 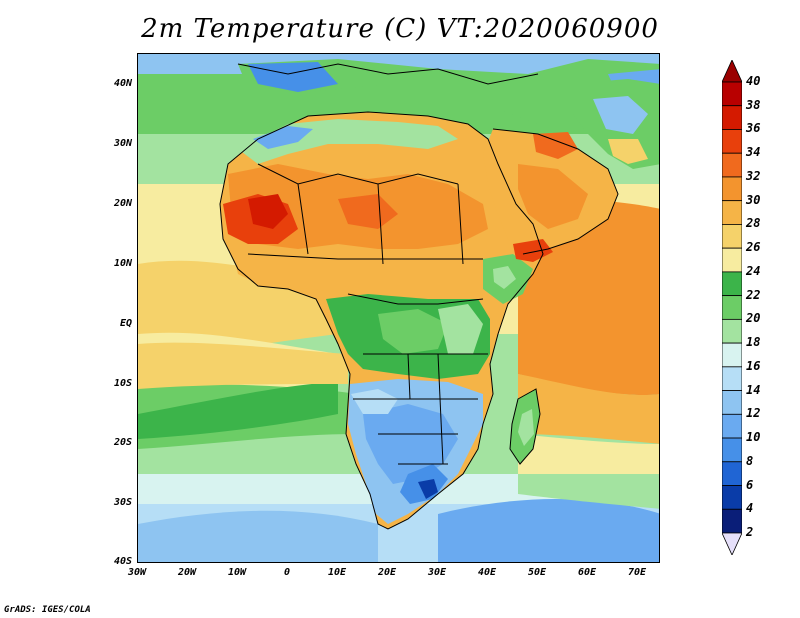 What do you see at coordinates (237, 572) in the screenshot?
I see `lon-label-10W: 10W` at bounding box center [237, 572].